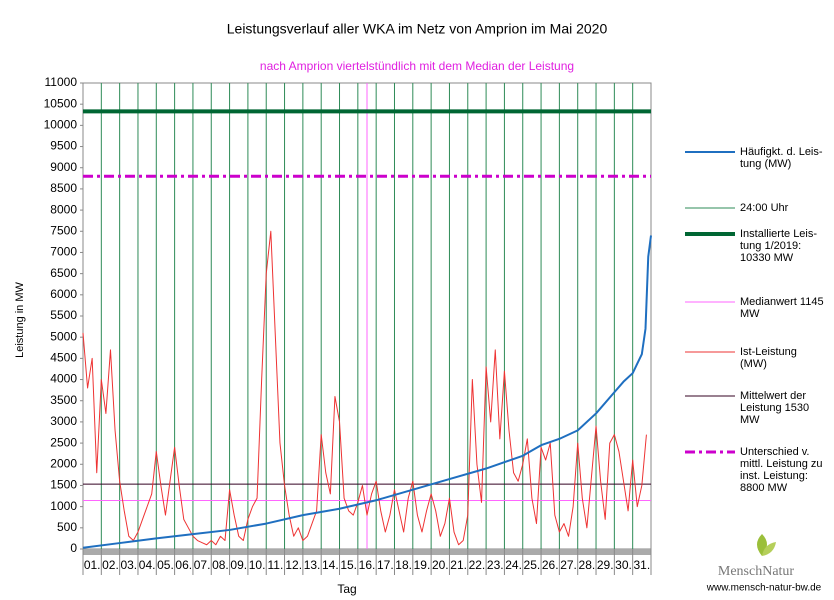 Image resolution: width=834 pixels, height=600 pixels. Describe the element at coordinates (778, 234) in the screenshot. I see `legend-label: Installierte Leis-` at that location.